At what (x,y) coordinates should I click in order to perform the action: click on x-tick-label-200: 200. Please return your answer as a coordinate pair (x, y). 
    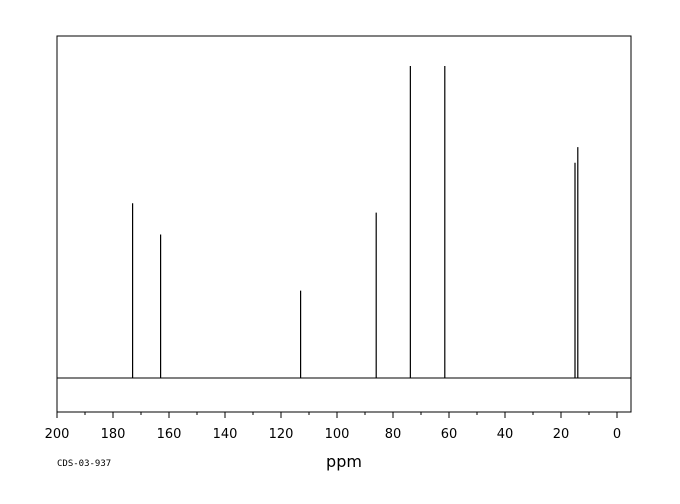
    Looking at the image, I should click on (57, 434).